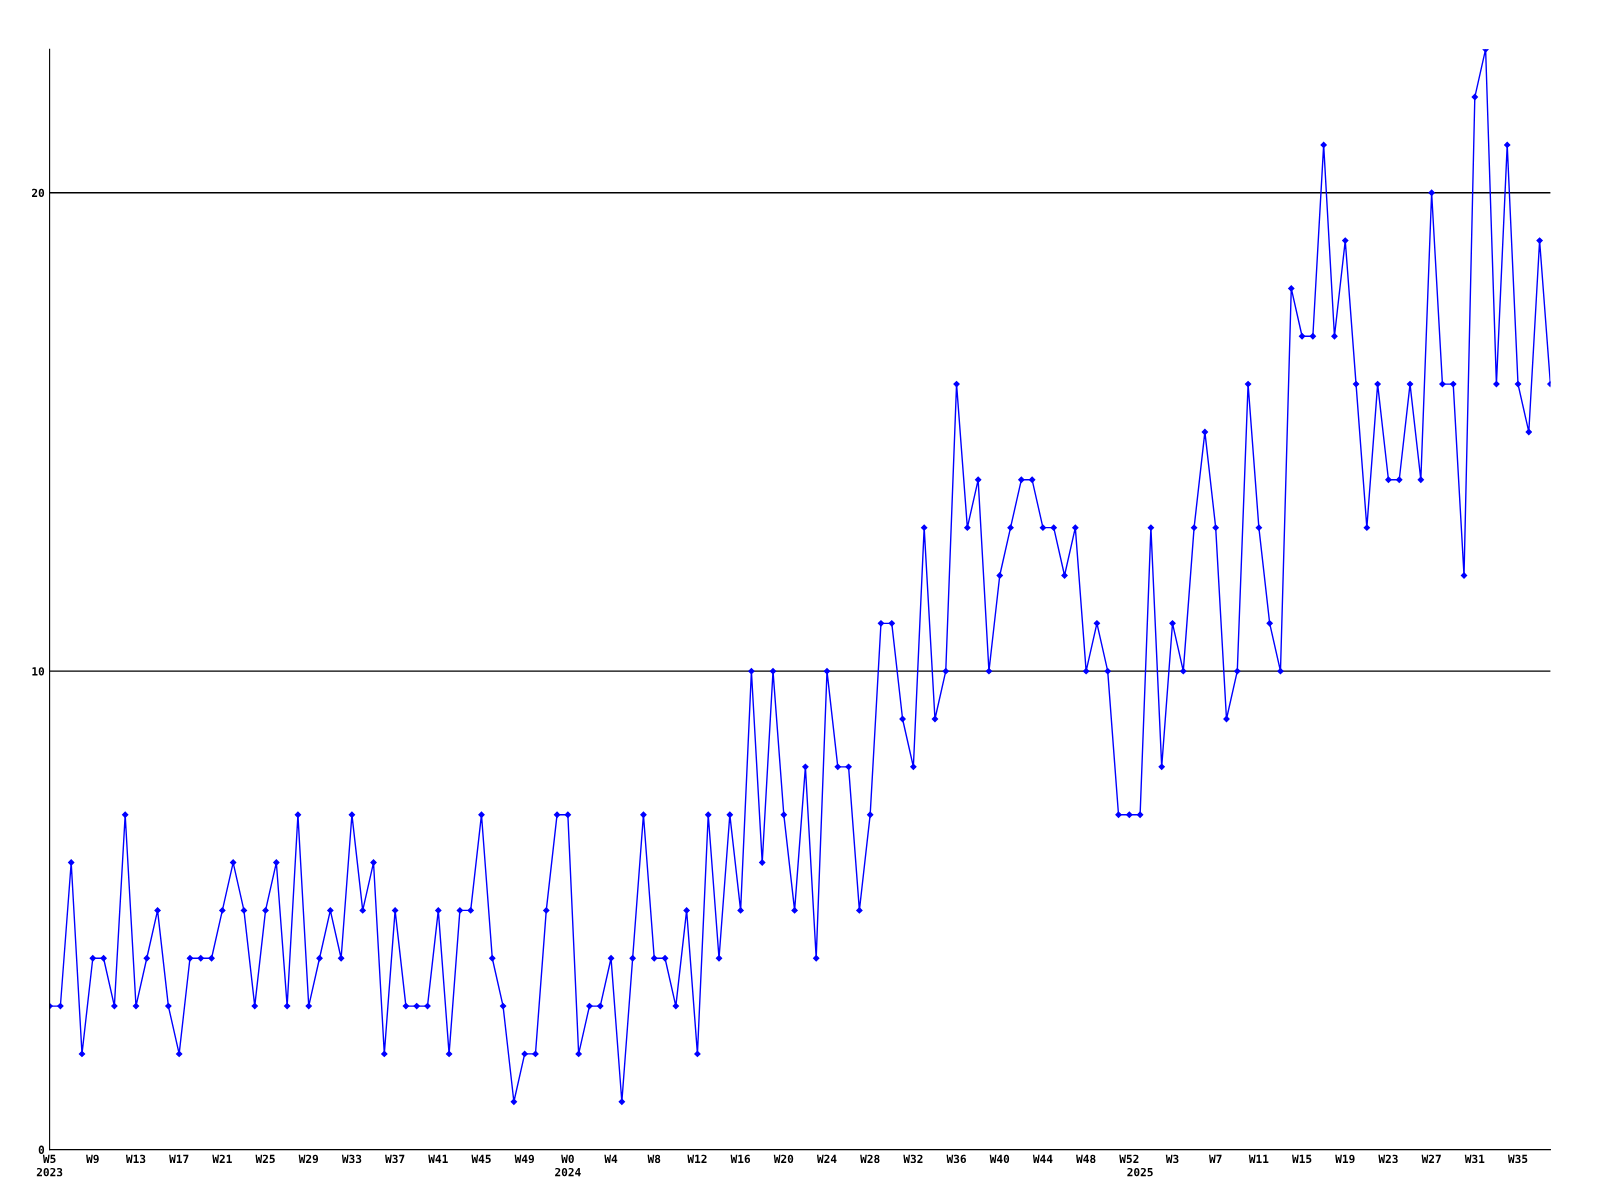  Describe the element at coordinates (38, 193) in the screenshot. I see `y-tick-label: 20` at that location.